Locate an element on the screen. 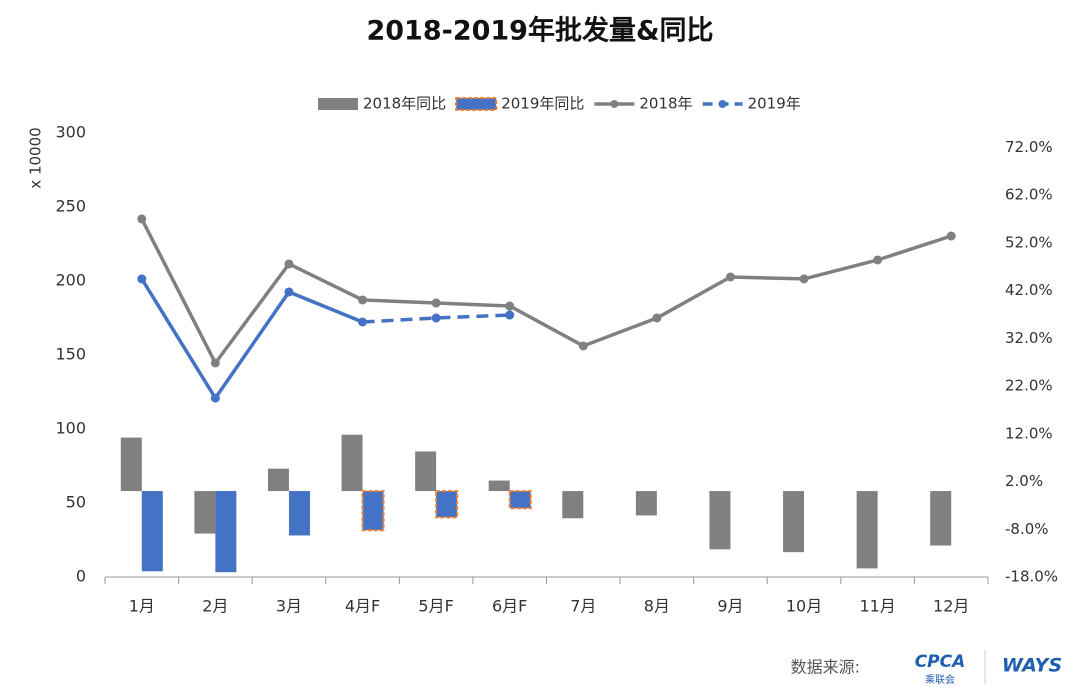 This screenshot has height=692, width=1080. chart-title: 2018-2019年批发量&同比 is located at coordinates (539, 31).